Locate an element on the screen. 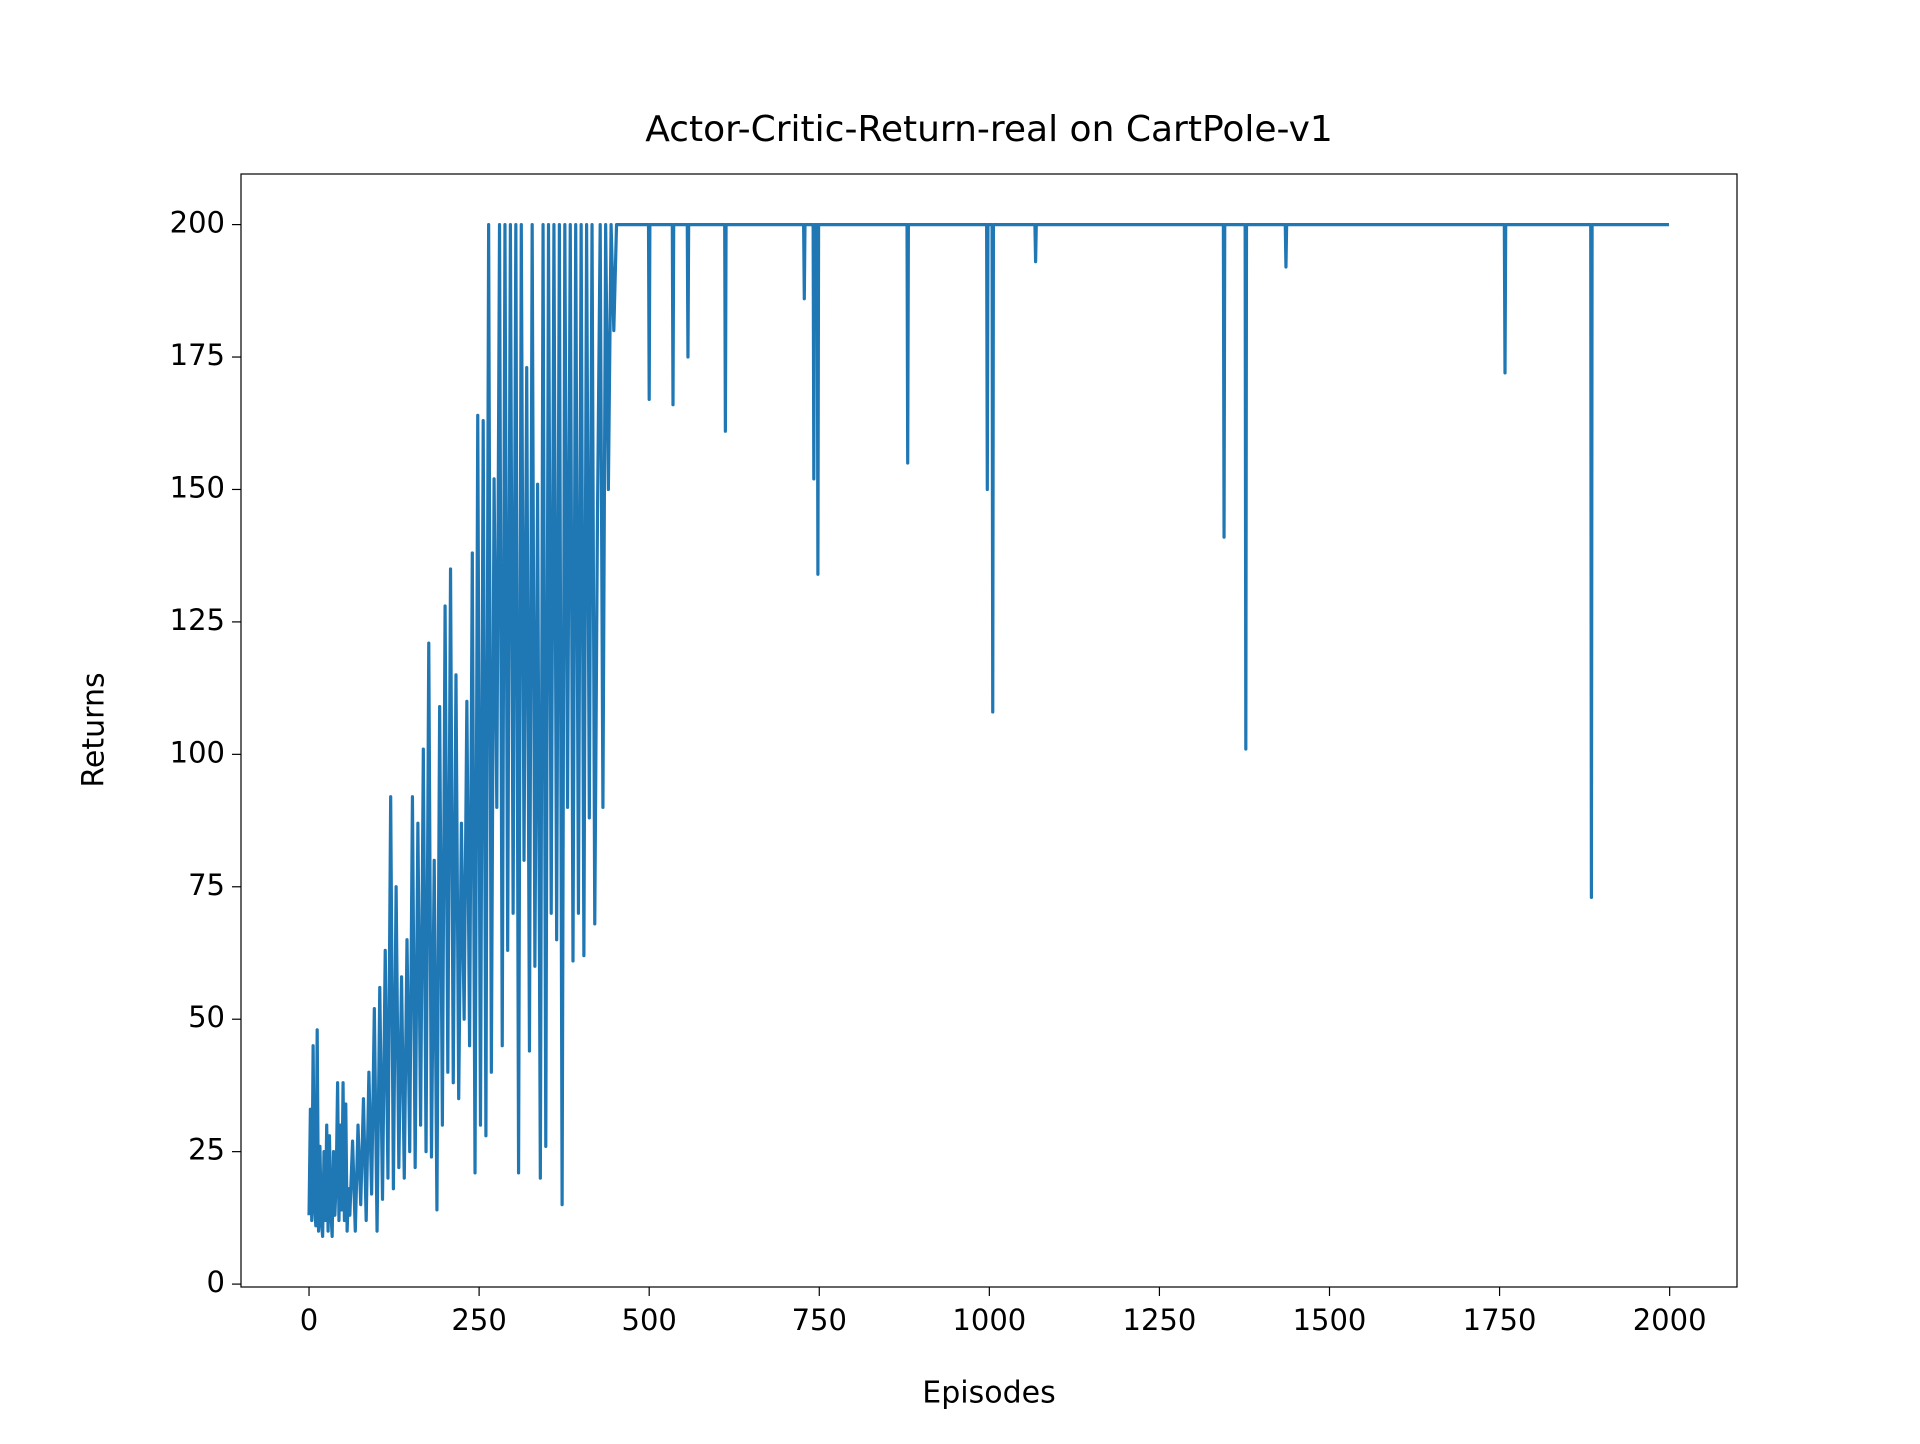 The image size is (1920, 1444). x-tick-label: 1000 is located at coordinates (989, 1320).